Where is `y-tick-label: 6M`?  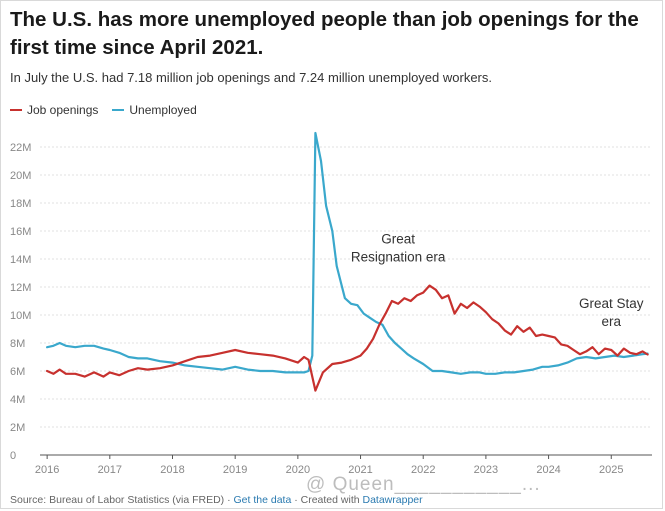
y-tick-label: 6M is located at coordinates (17, 372).